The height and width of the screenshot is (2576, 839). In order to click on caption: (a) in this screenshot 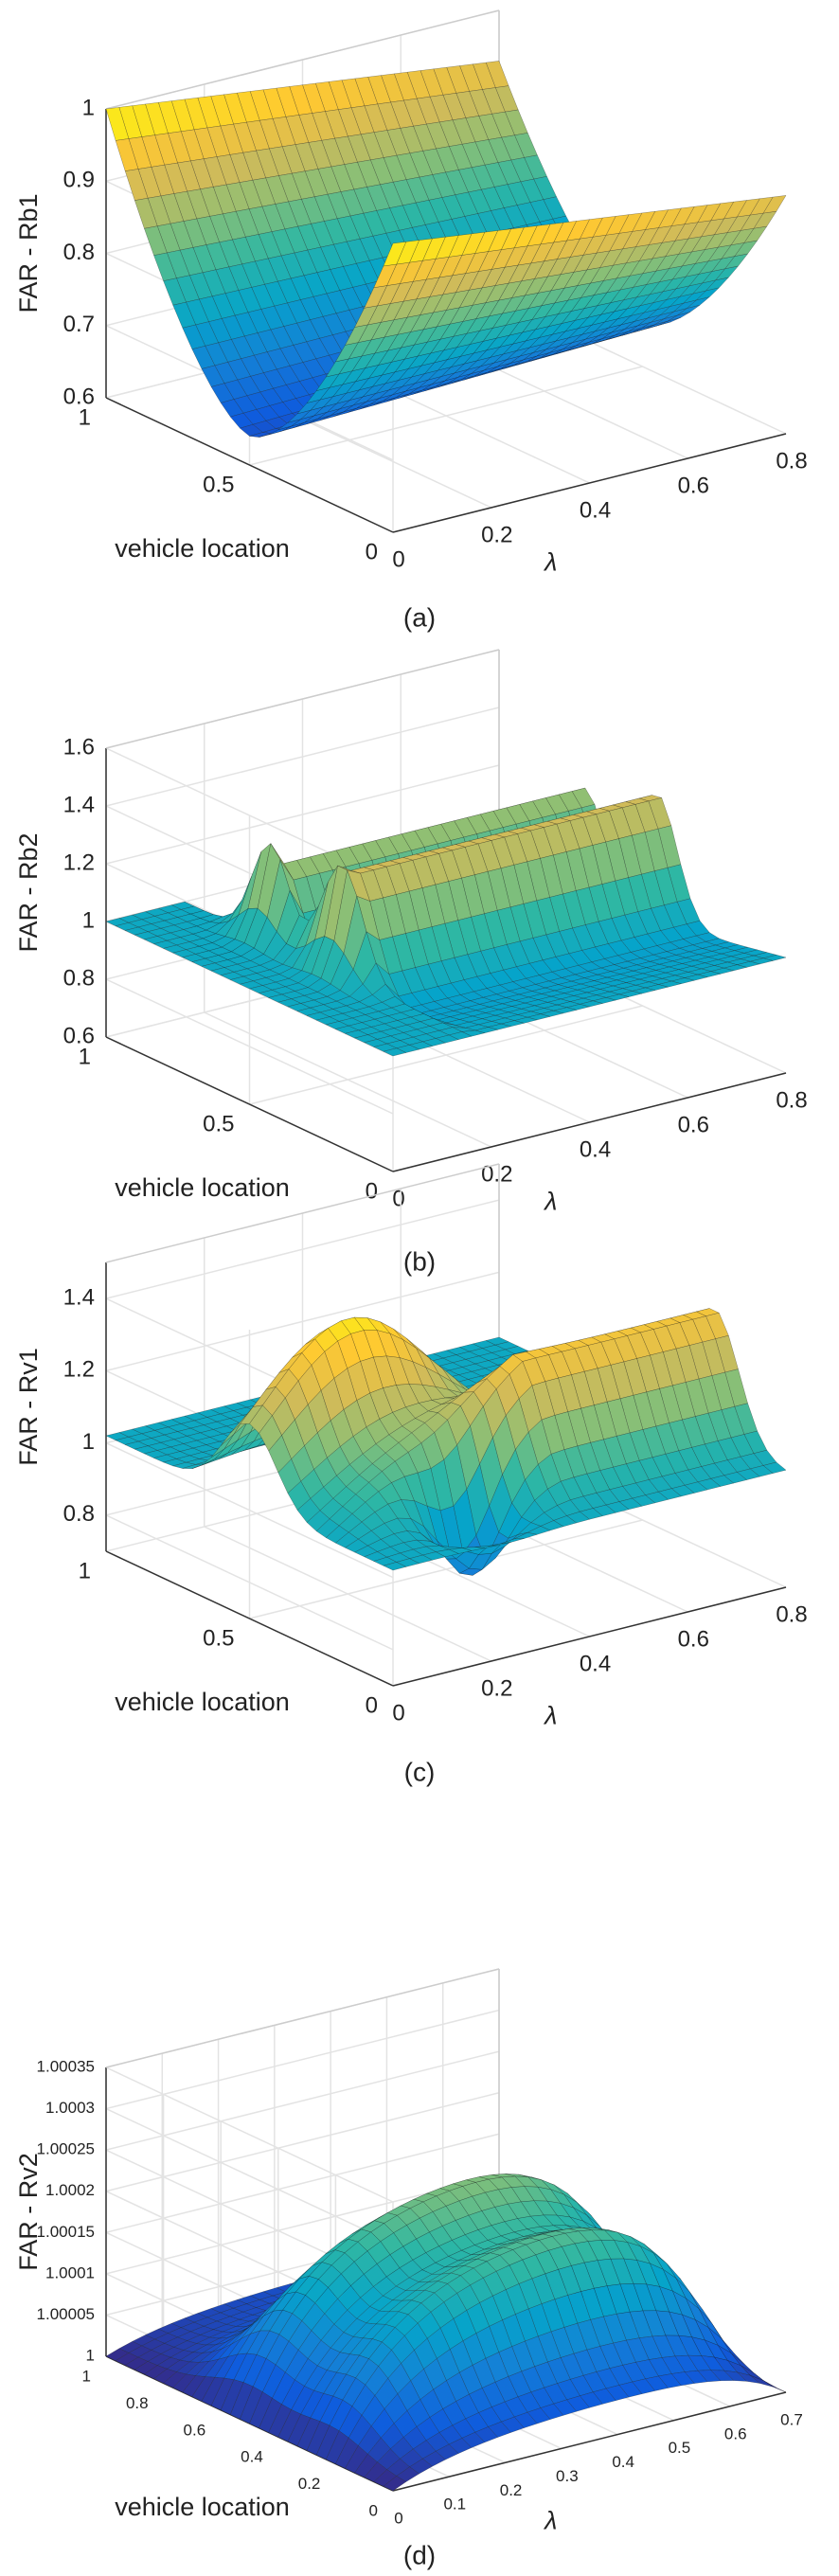, I will do `click(419, 617)`.